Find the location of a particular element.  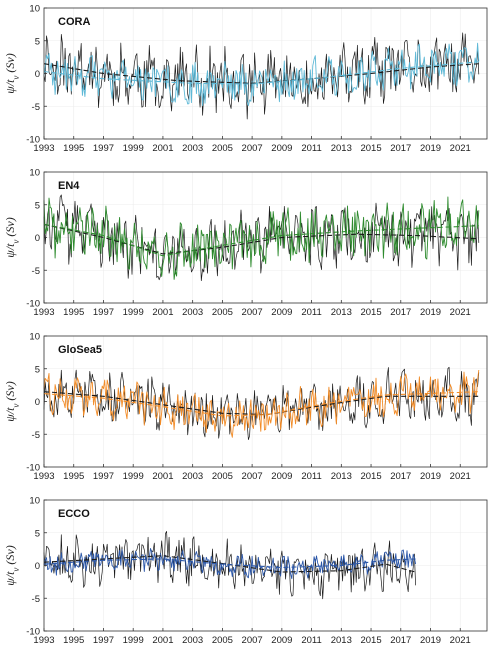

panel-label: ECCO is located at coordinates (74, 514).